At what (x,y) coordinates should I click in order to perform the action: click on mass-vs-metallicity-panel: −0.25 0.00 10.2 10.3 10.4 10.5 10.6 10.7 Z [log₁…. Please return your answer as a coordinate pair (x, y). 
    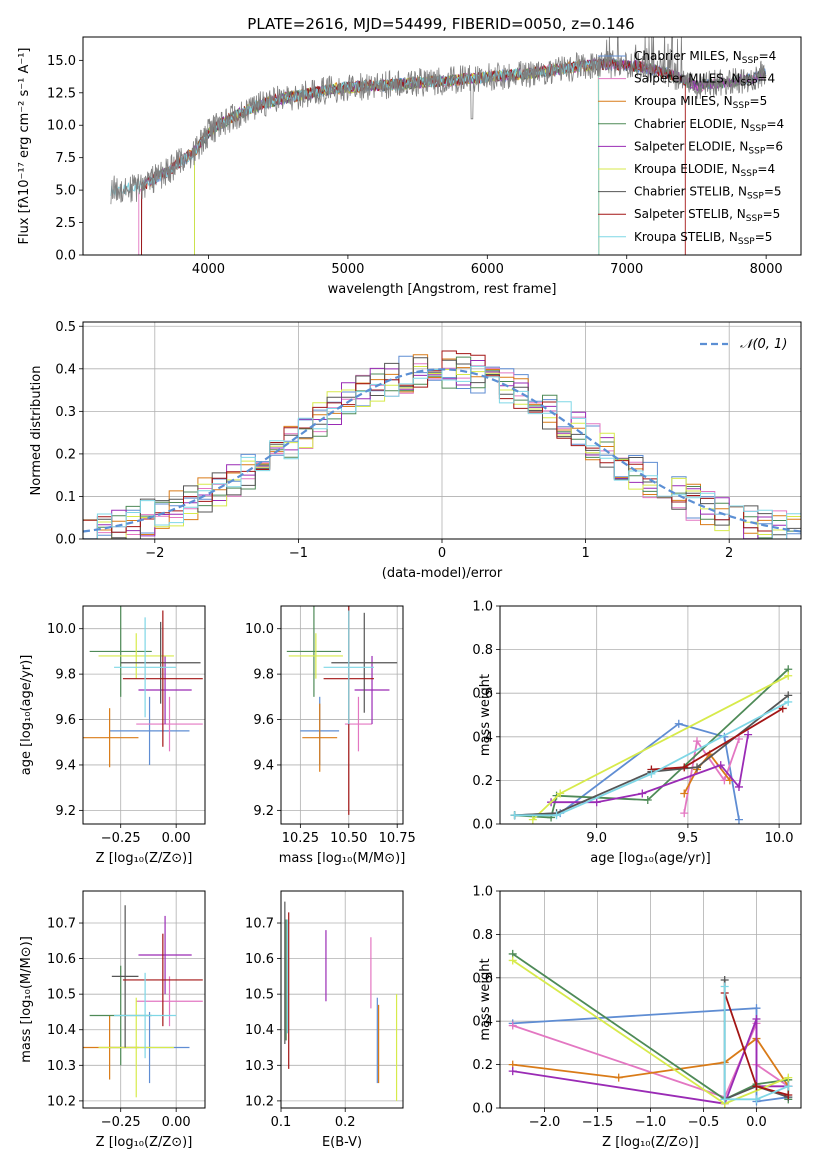
    Looking at the image, I should click on (112, 1020).